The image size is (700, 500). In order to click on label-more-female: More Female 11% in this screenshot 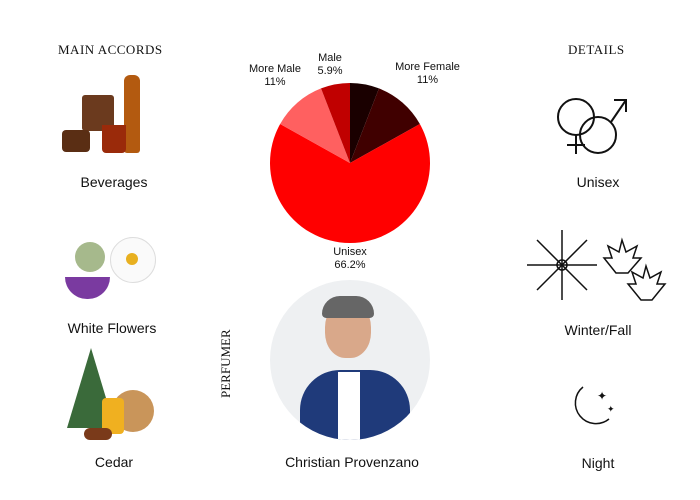, I will do `click(427, 73)`.